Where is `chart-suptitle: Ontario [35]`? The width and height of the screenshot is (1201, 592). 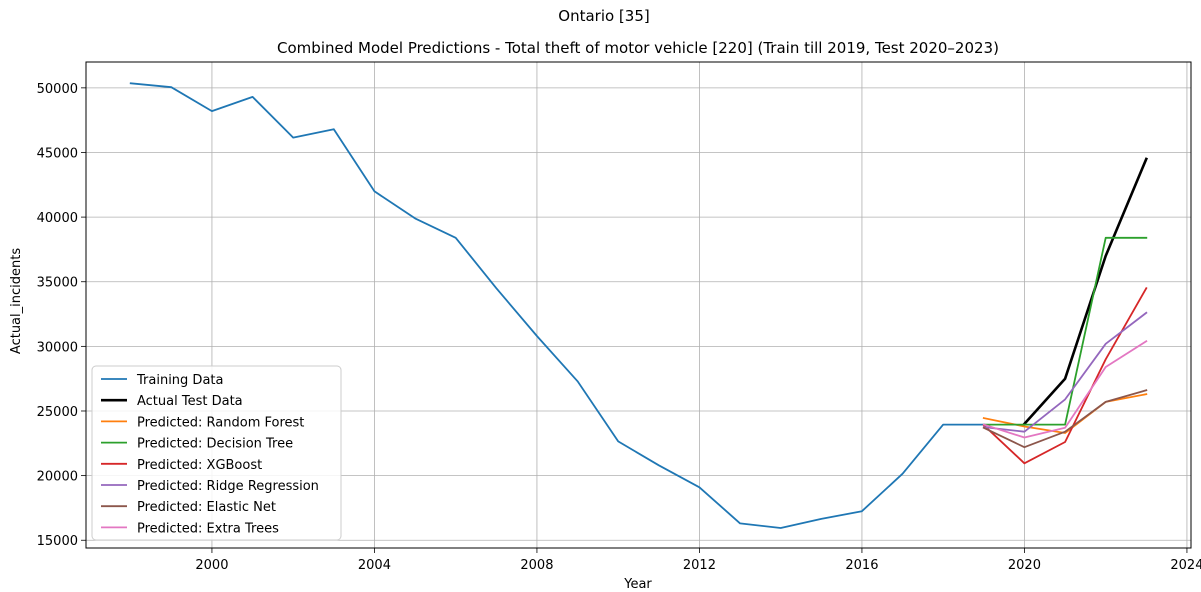 chart-suptitle: Ontario [35] is located at coordinates (603, 16).